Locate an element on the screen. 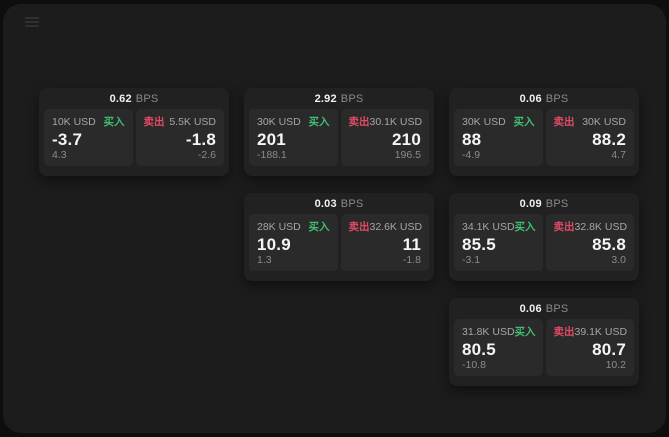 The height and width of the screenshot is (437, 669). sell-amount: 32.8K USD is located at coordinates (601, 227).